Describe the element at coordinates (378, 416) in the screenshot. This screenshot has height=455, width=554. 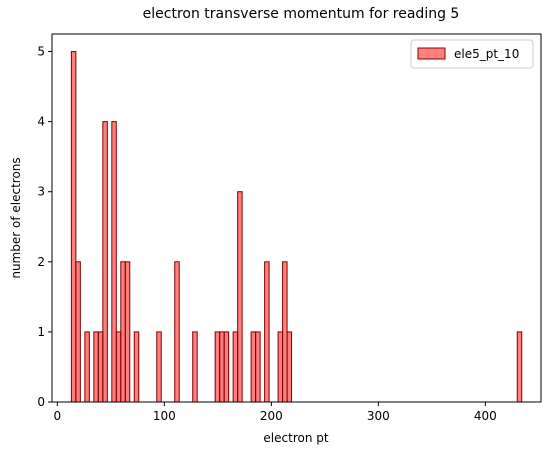
I see `x-tick-label: 300` at that location.